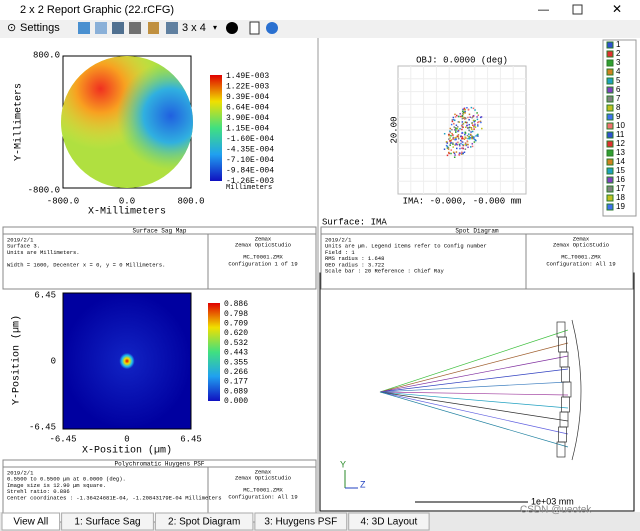  I want to click on lock-icon, so click(153, 28).